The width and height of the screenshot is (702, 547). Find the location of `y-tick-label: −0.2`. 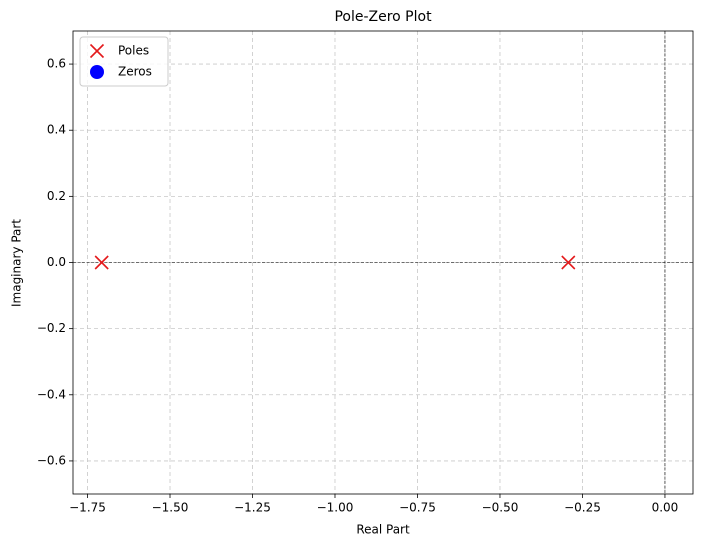

y-tick-label: −0.2 is located at coordinates (51, 328).